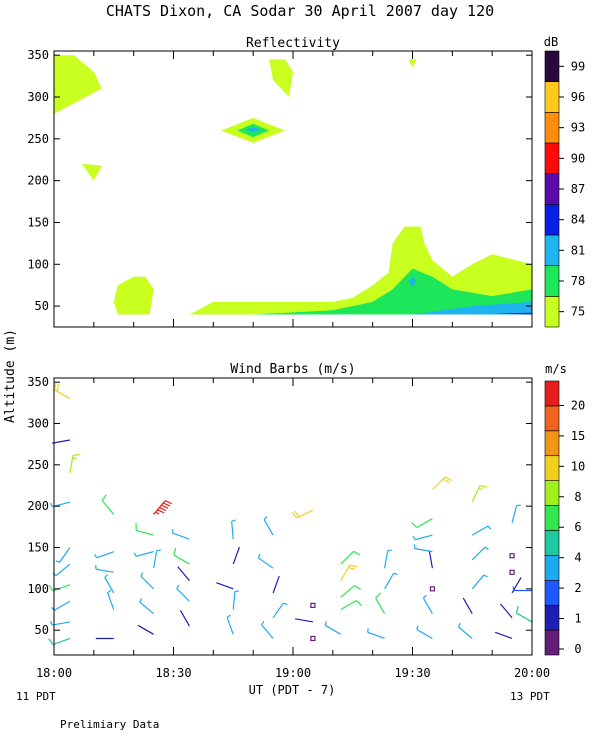  What do you see at coordinates (38, 222) in the screenshot?
I see `reflectivity-y-tick-label: 150` at bounding box center [38, 222].